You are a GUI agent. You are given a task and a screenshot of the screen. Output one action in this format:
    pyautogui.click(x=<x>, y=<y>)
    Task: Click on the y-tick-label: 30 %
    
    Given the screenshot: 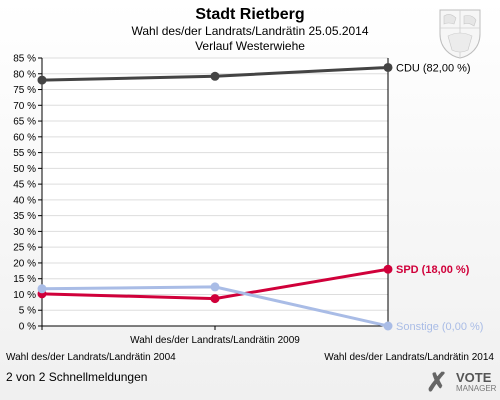 What is the action you would take?
    pyautogui.click(x=24, y=232)
    